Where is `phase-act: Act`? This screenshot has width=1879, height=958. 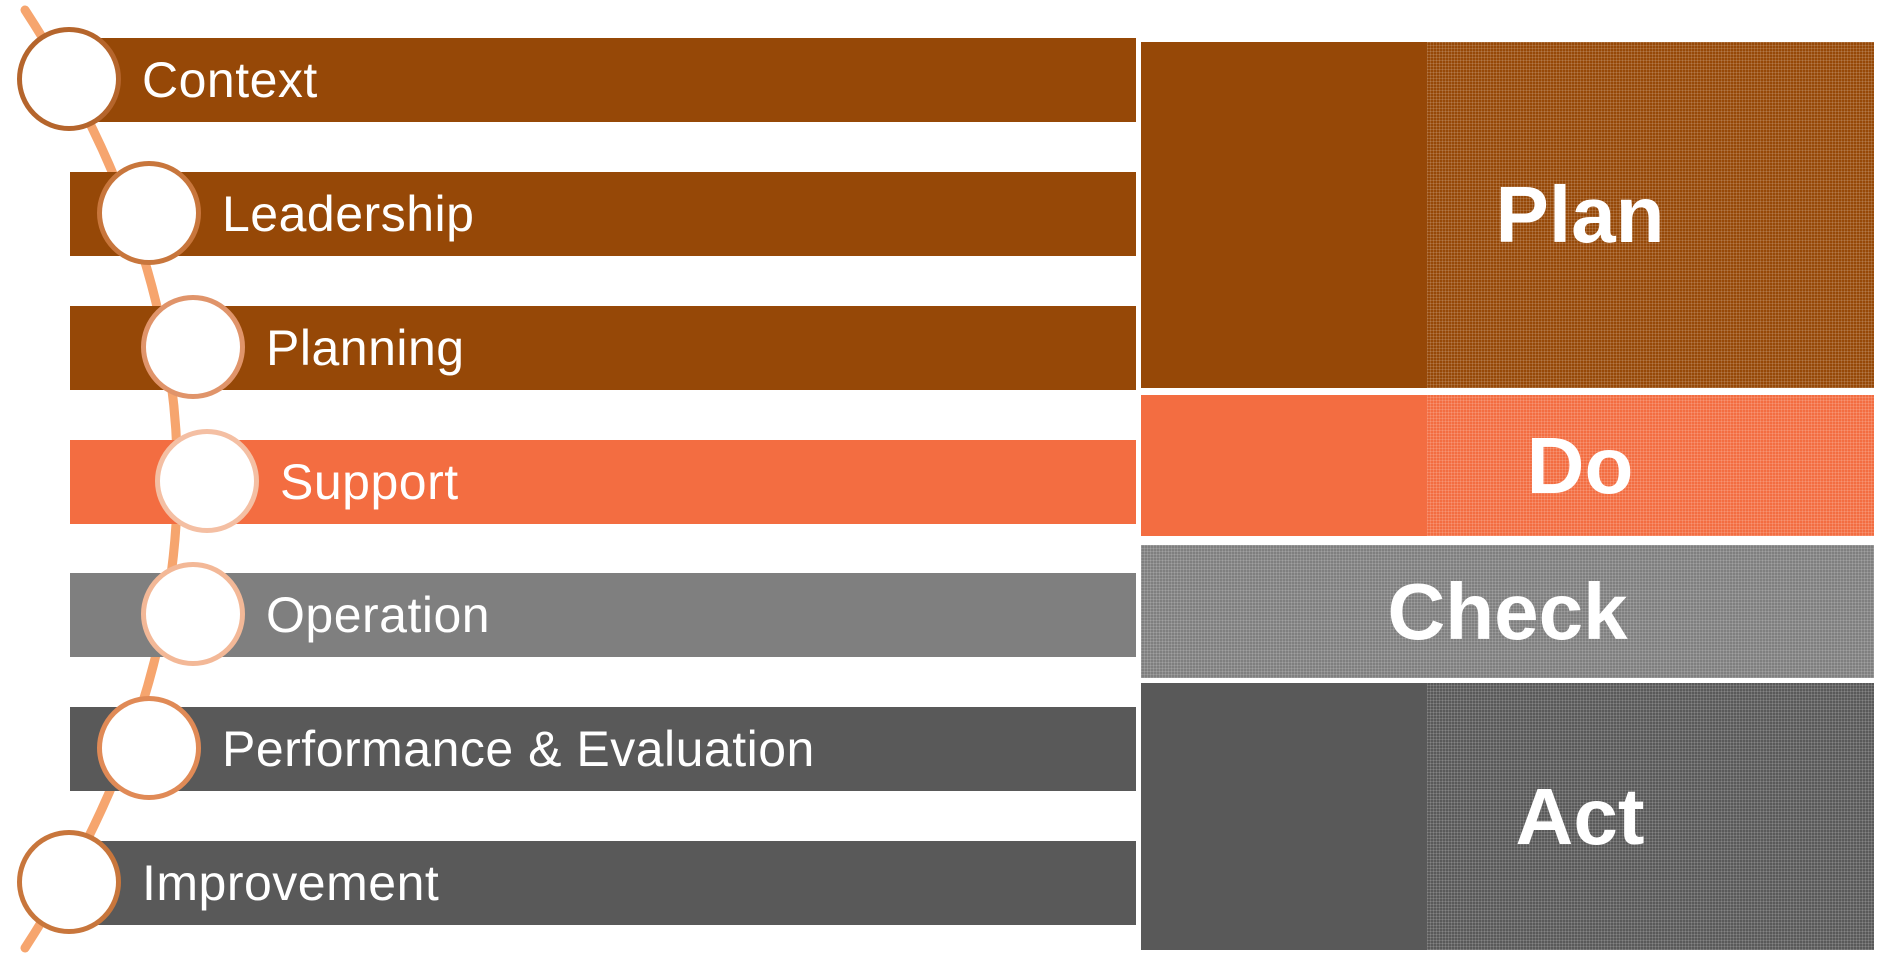
phase-act: Act is located at coordinates (1507, 816).